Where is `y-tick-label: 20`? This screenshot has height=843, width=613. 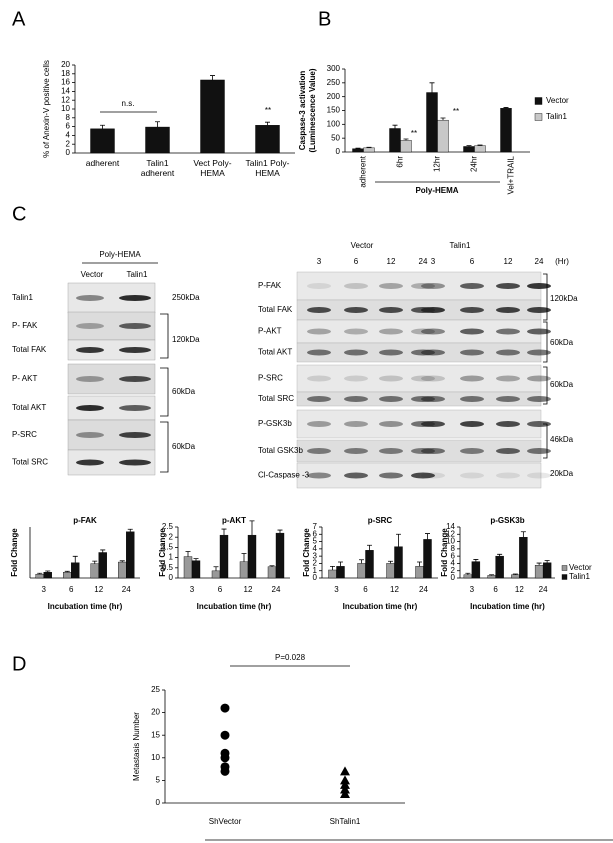 y-tick-label: 20 is located at coordinates (65, 64).